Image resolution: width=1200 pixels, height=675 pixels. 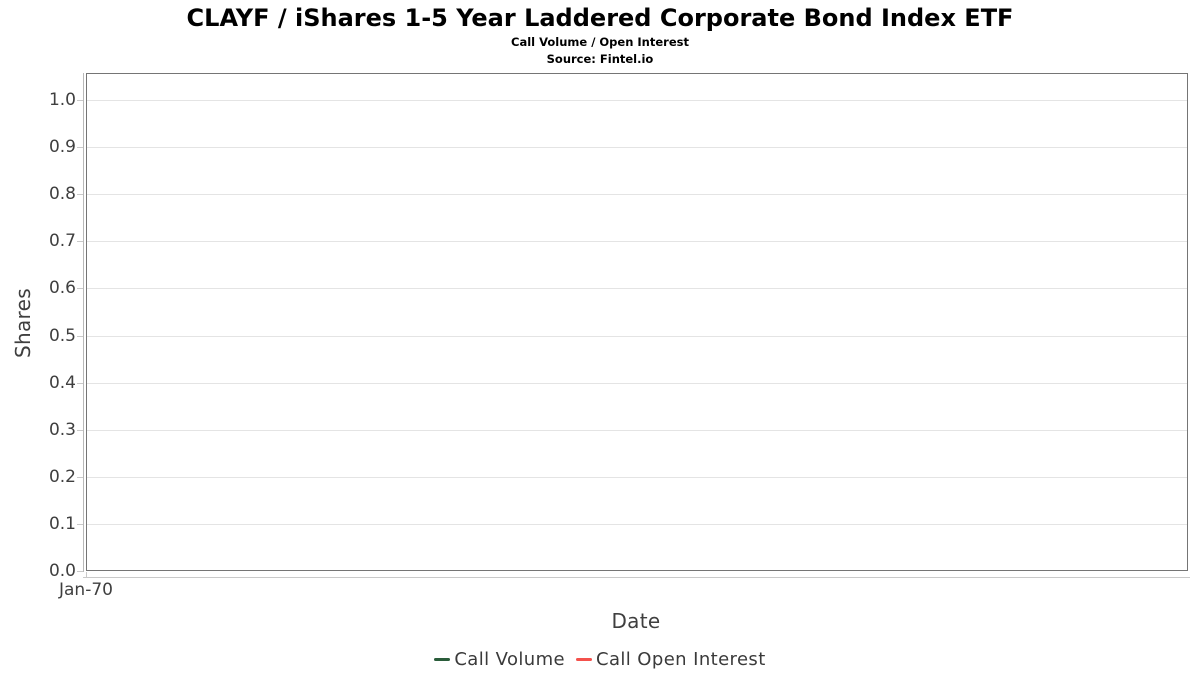 I want to click on y-tick-label: 0.9, so click(x=62, y=147).